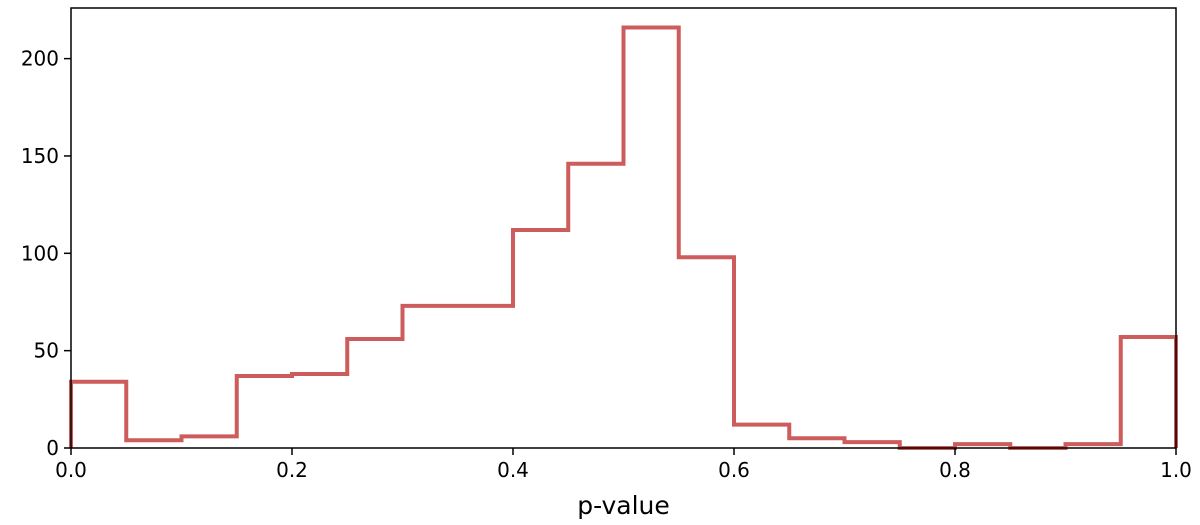  What do you see at coordinates (40, 253) in the screenshot?
I see `y-tick-label: 100` at bounding box center [40, 253].